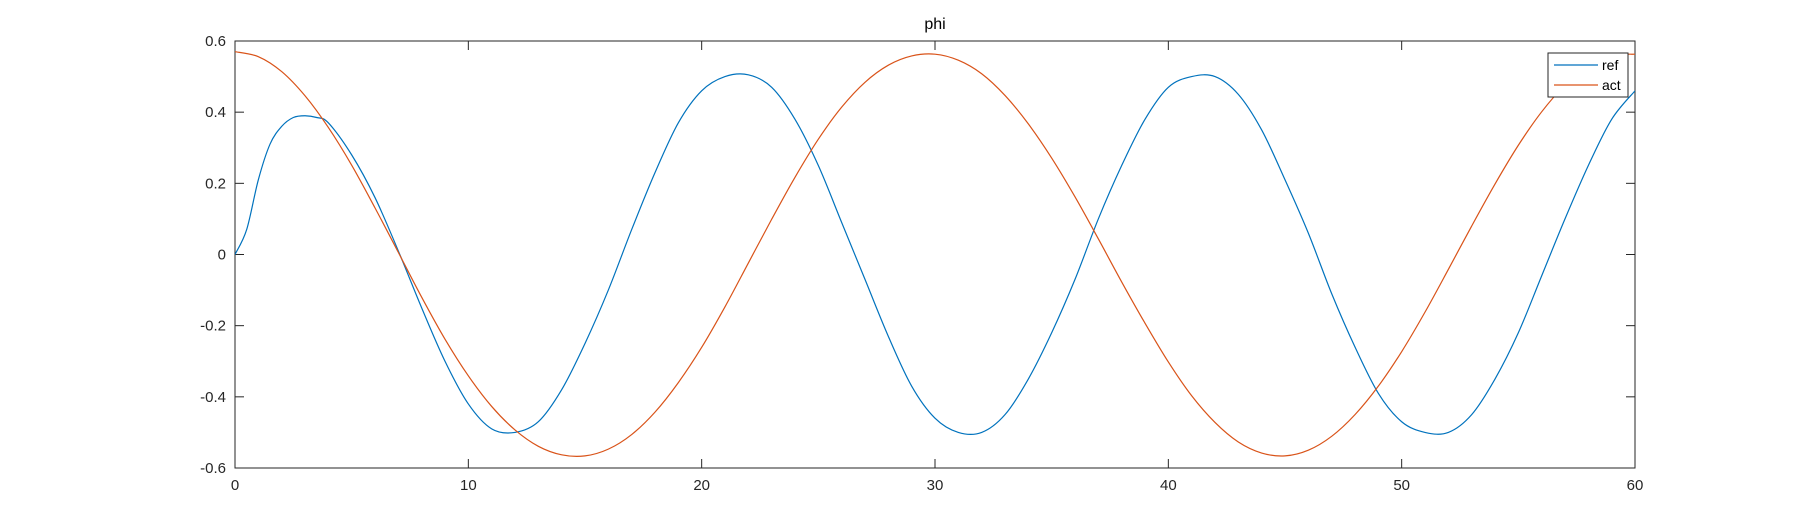 The height and width of the screenshot is (525, 1801). What do you see at coordinates (222, 255) in the screenshot?
I see `y-tick-label: 0` at bounding box center [222, 255].